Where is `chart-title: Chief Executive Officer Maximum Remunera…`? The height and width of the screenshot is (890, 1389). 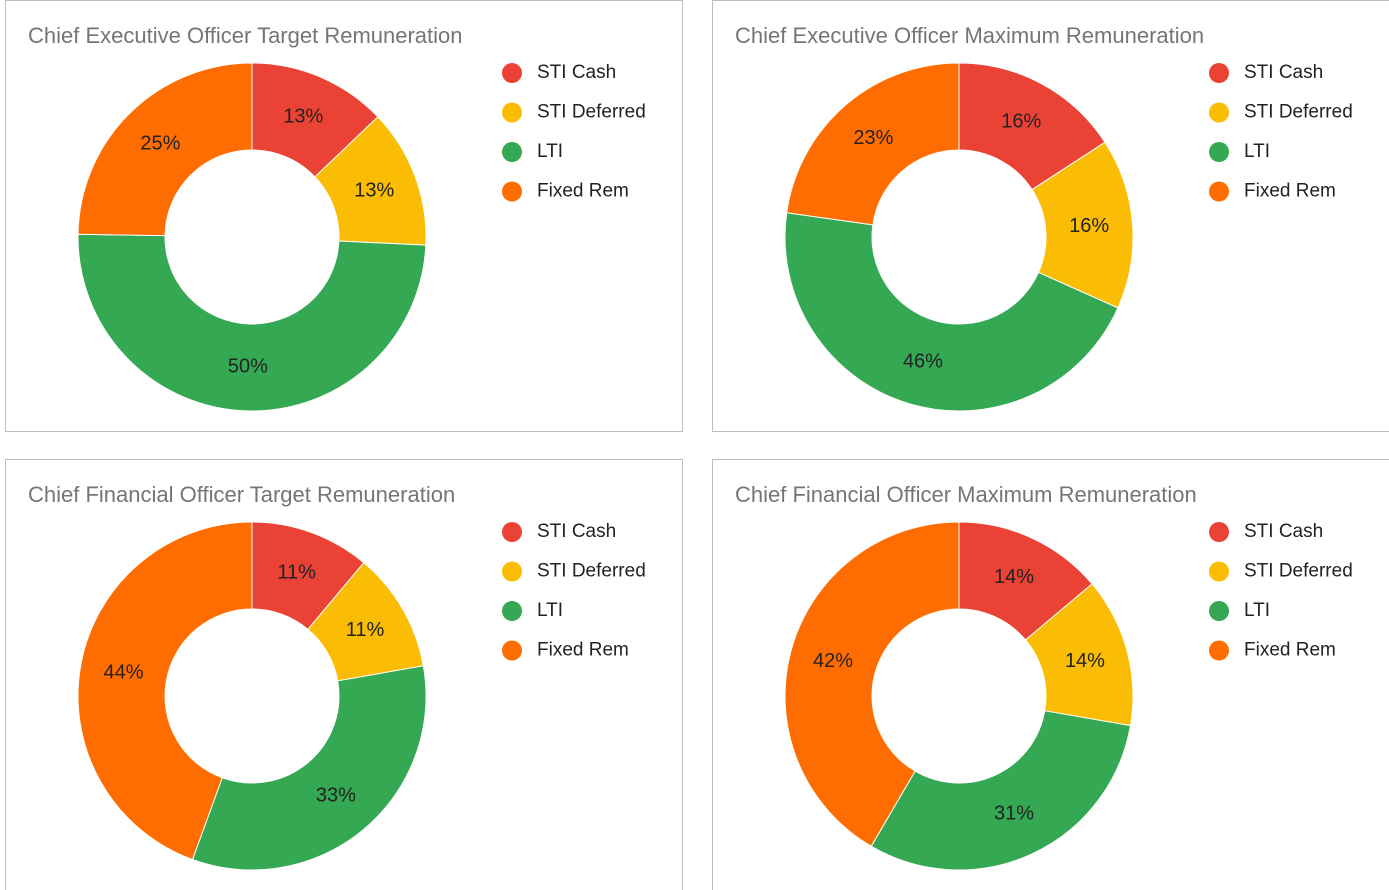
chart-title: Chief Executive Officer Maximum Remunera… is located at coordinates (969, 35).